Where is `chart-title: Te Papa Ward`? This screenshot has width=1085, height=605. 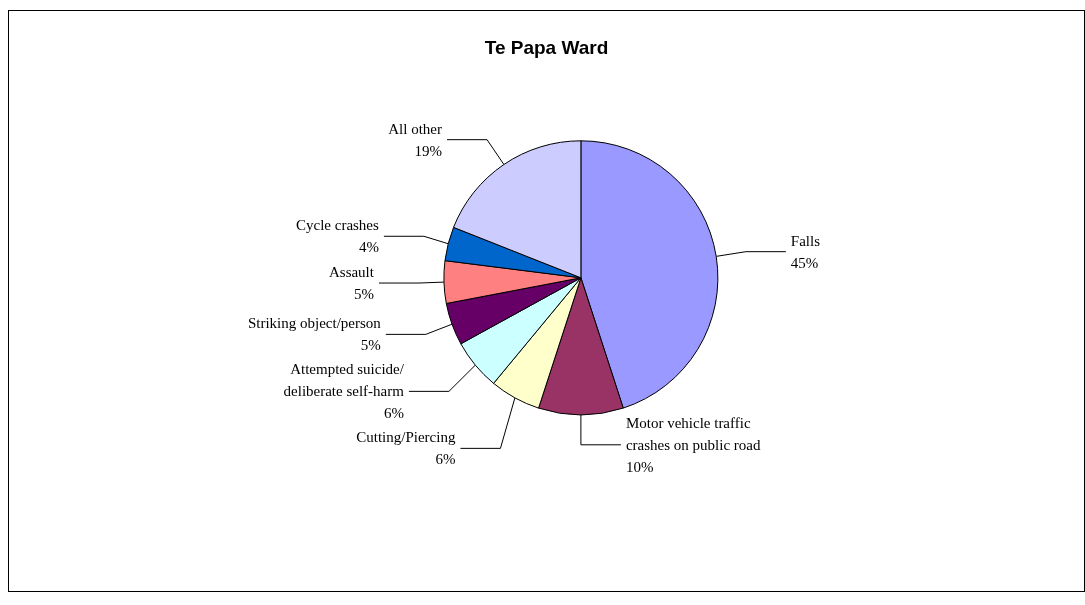
chart-title: Te Papa Ward is located at coordinates (546, 47).